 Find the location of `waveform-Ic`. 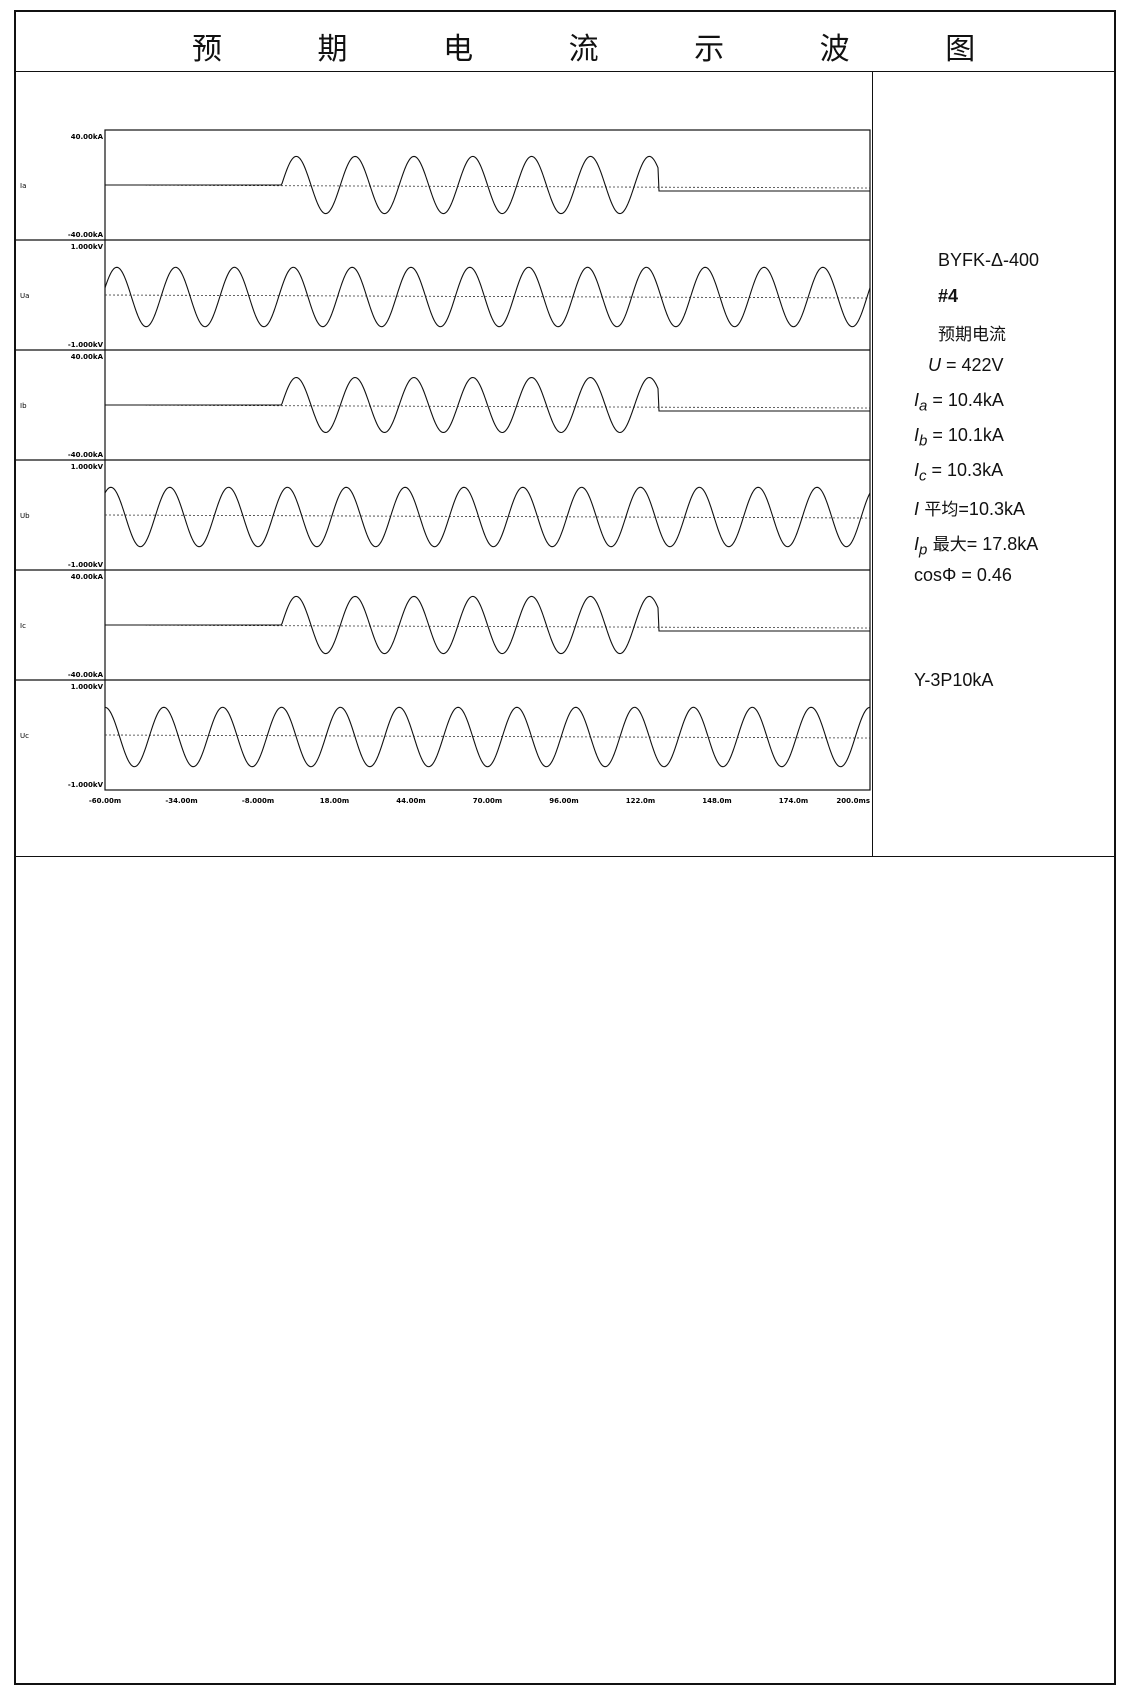

waveform-Ic is located at coordinates (487, 625).